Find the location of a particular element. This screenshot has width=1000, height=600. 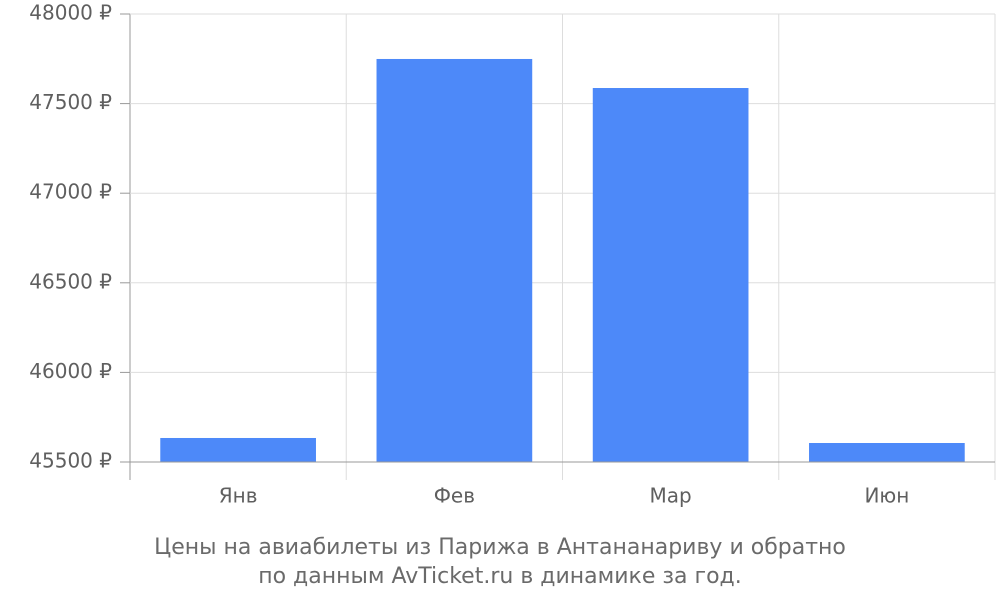

chart-title: по данным AvTicket.ru в динамике за год. is located at coordinates (500, 576).